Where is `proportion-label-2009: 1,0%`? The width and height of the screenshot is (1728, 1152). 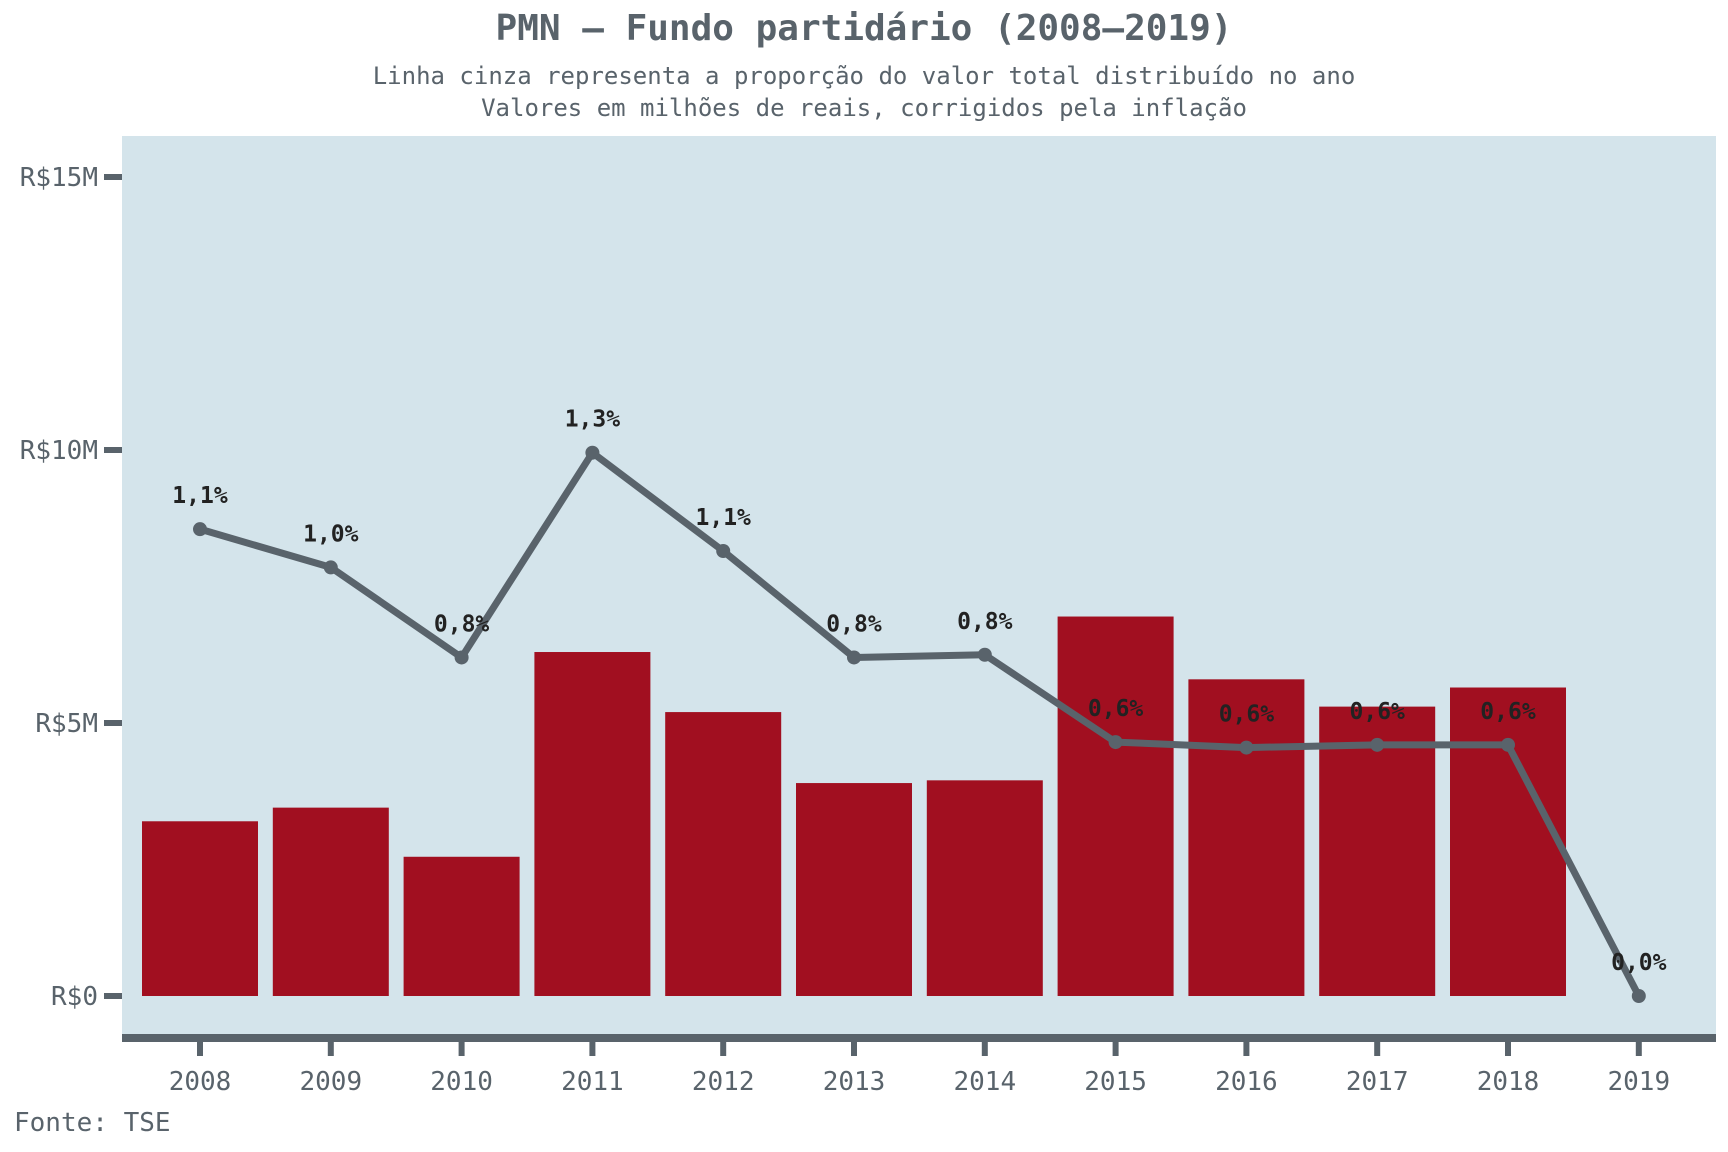 proportion-label-2009: 1,0% is located at coordinates (331, 534).